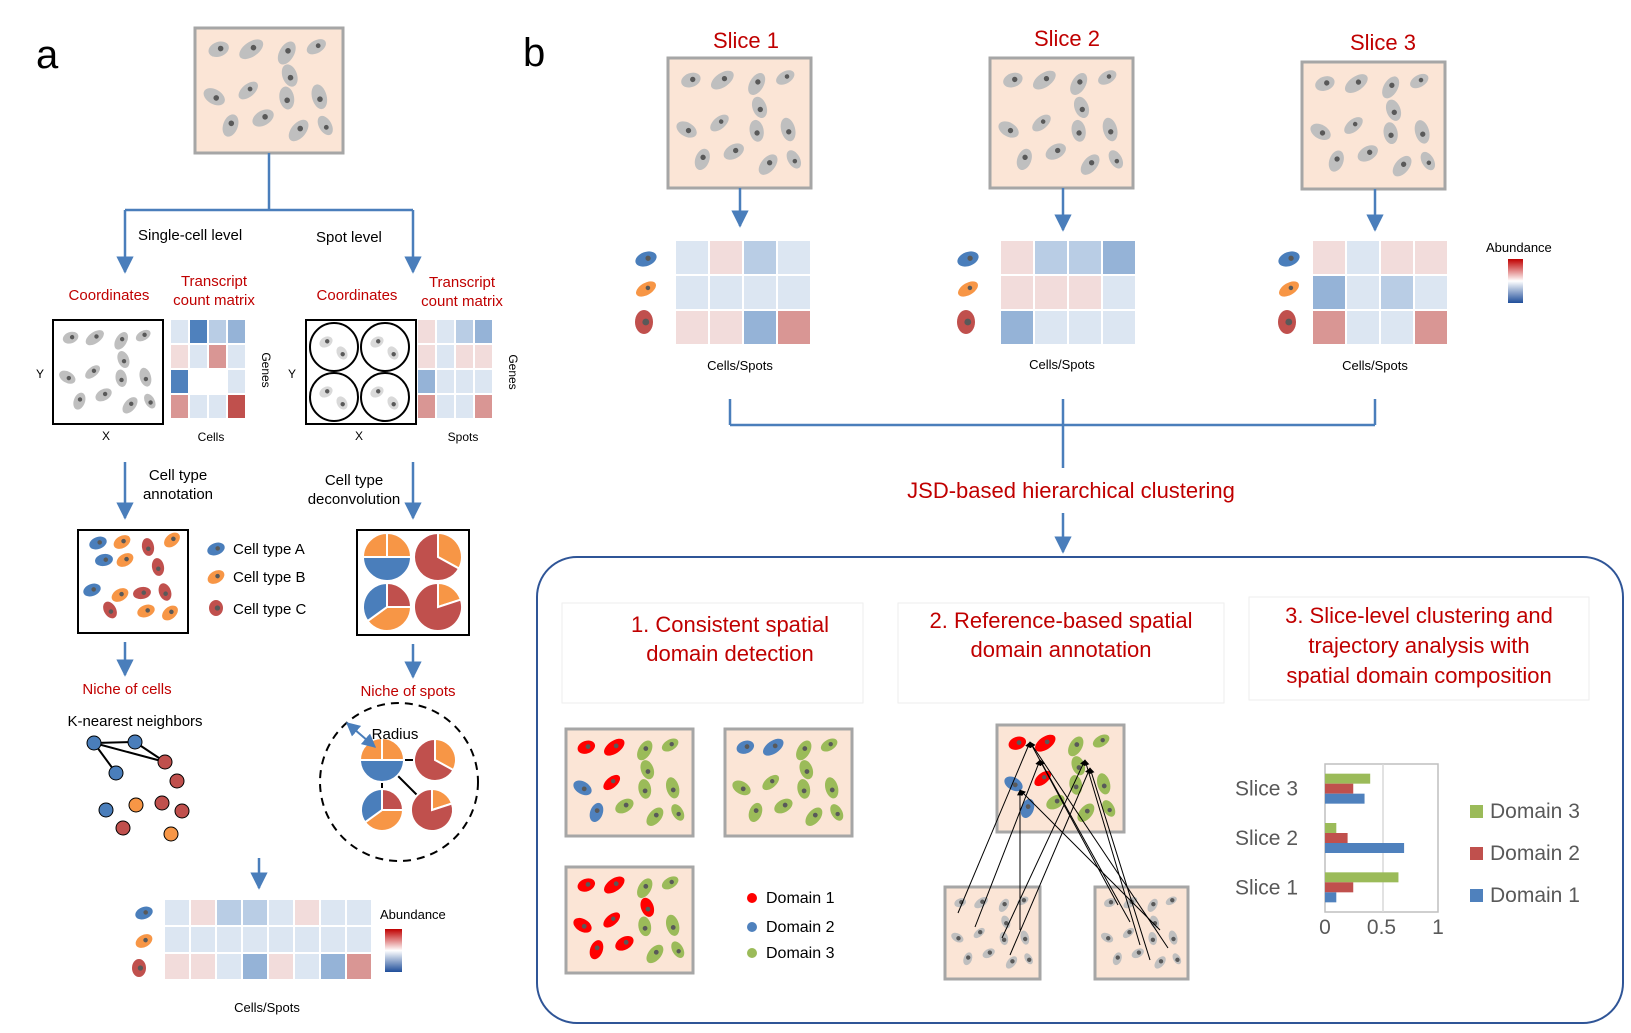  I want to click on slice-cell-type-icons, so click(967, 292).